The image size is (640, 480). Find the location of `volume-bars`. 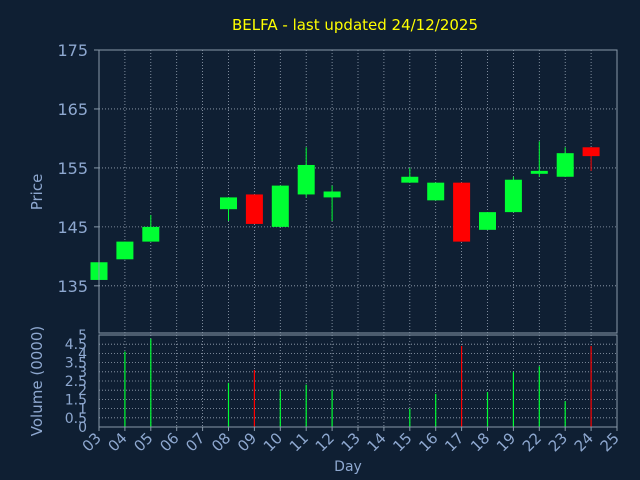

volume-bars is located at coordinates (358, 382).